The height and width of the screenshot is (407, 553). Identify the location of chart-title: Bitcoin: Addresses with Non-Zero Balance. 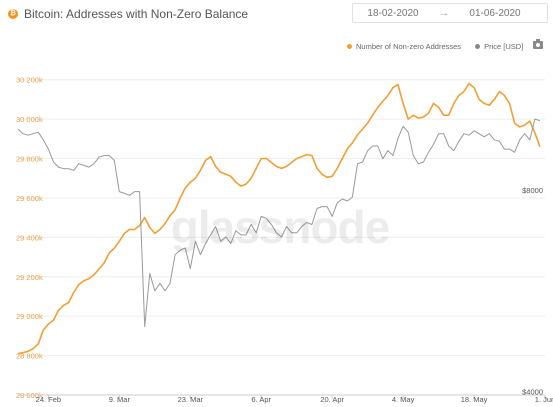
(136, 14).